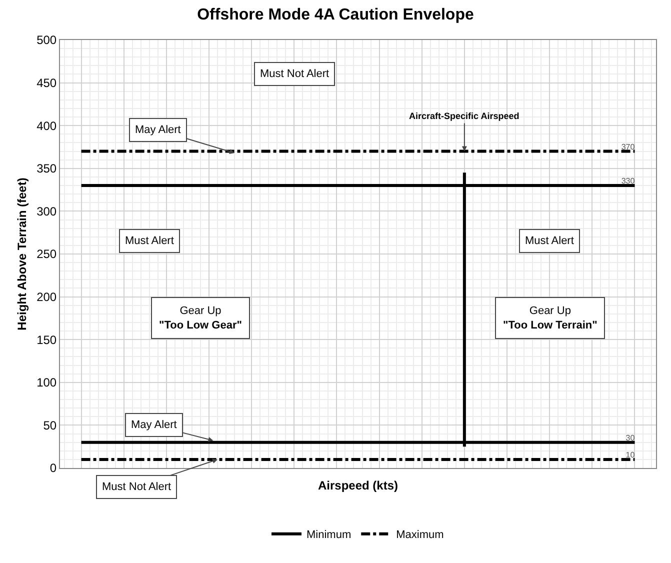 The width and height of the screenshot is (671, 563). Describe the element at coordinates (46, 297) in the screenshot. I see `y-tick-label: 200` at that location.